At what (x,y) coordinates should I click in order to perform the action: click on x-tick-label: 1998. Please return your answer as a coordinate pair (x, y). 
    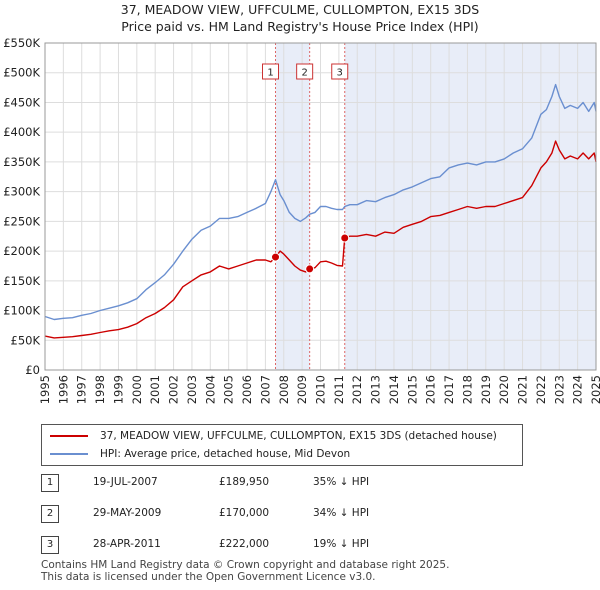
    Looking at the image, I should click on (100, 389).